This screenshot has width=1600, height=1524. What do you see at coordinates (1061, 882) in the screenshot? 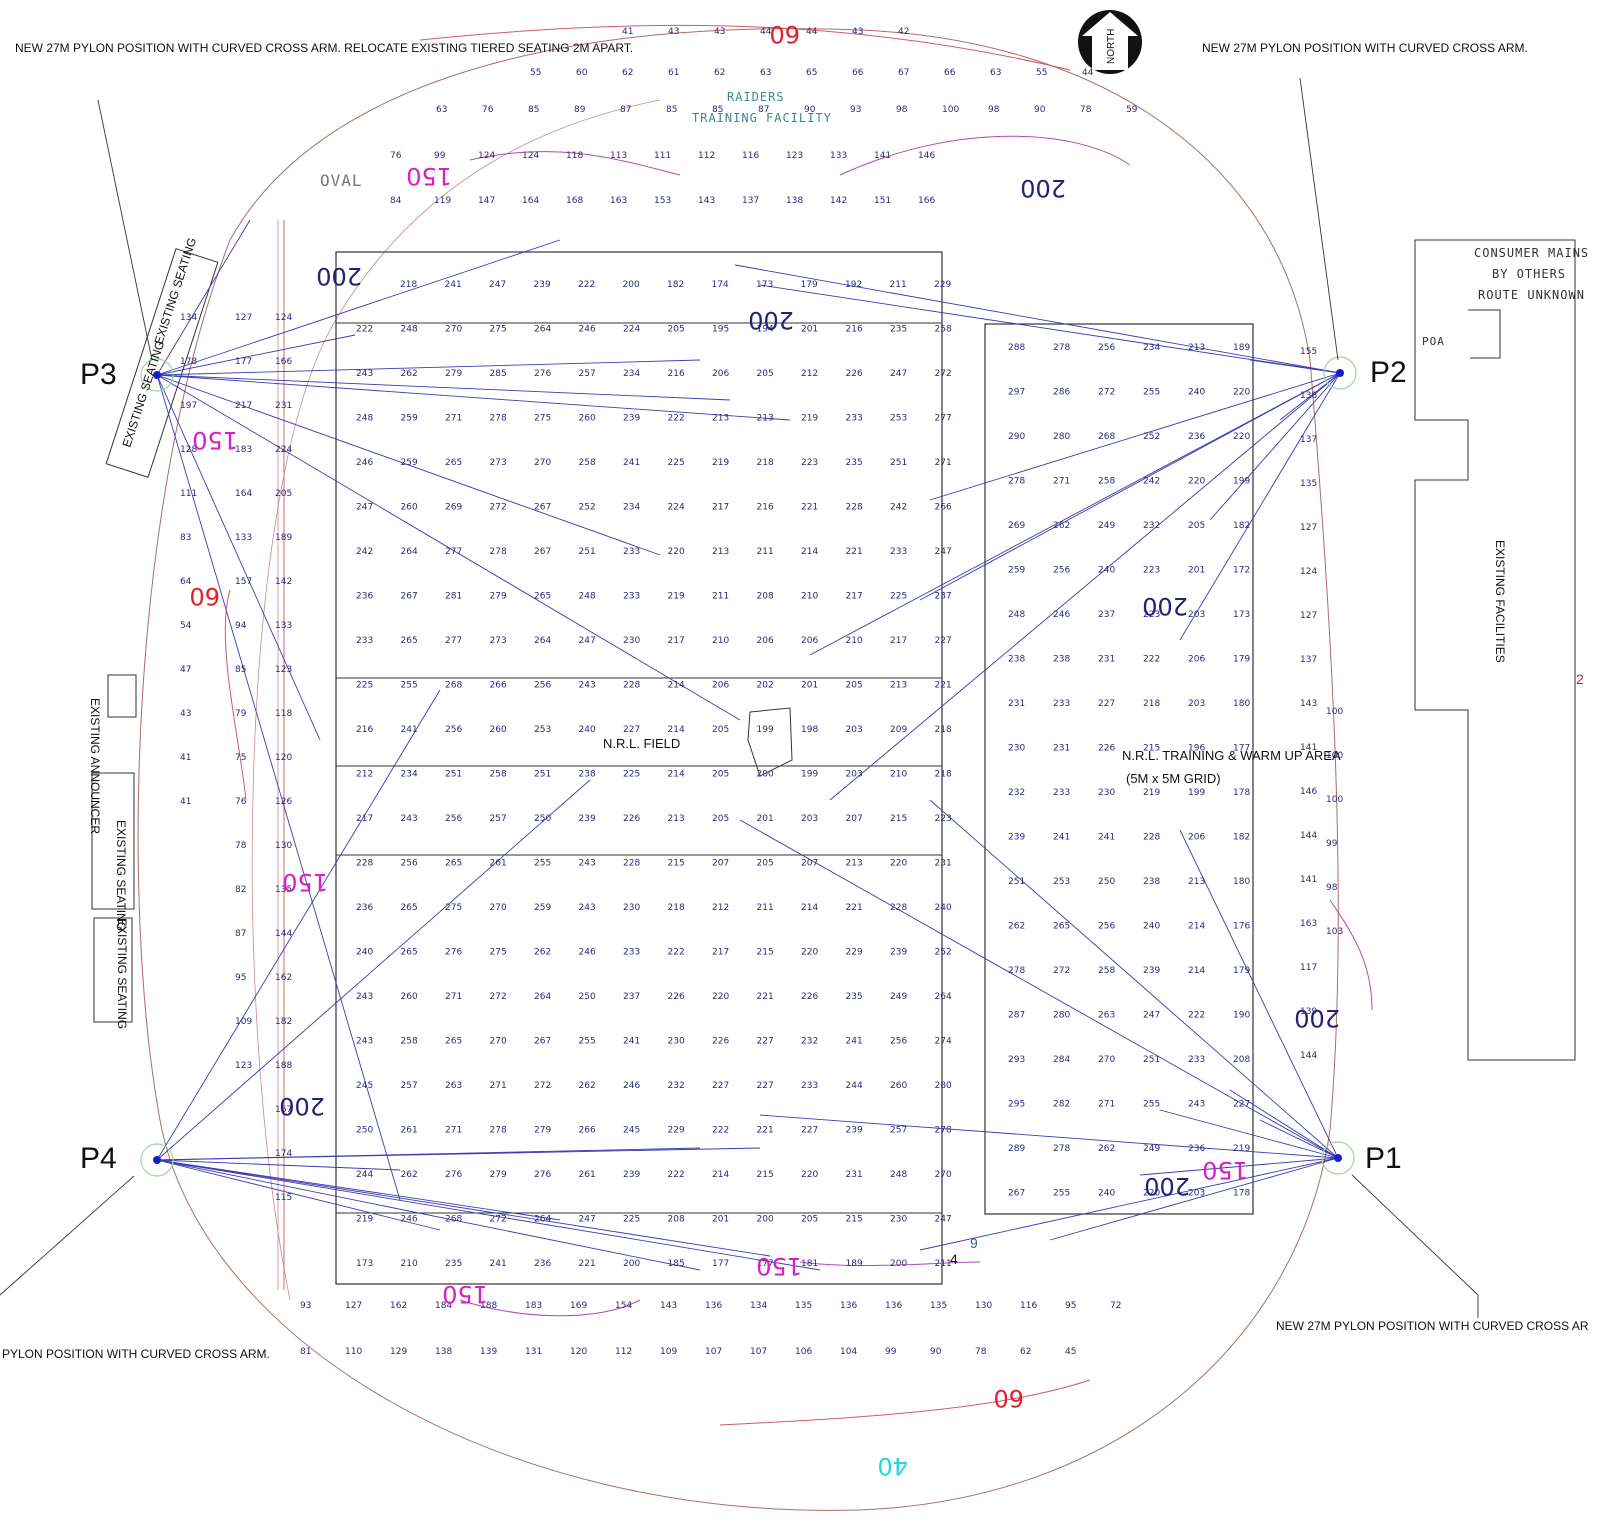
I see `lux-reading-training: 253` at bounding box center [1061, 882].